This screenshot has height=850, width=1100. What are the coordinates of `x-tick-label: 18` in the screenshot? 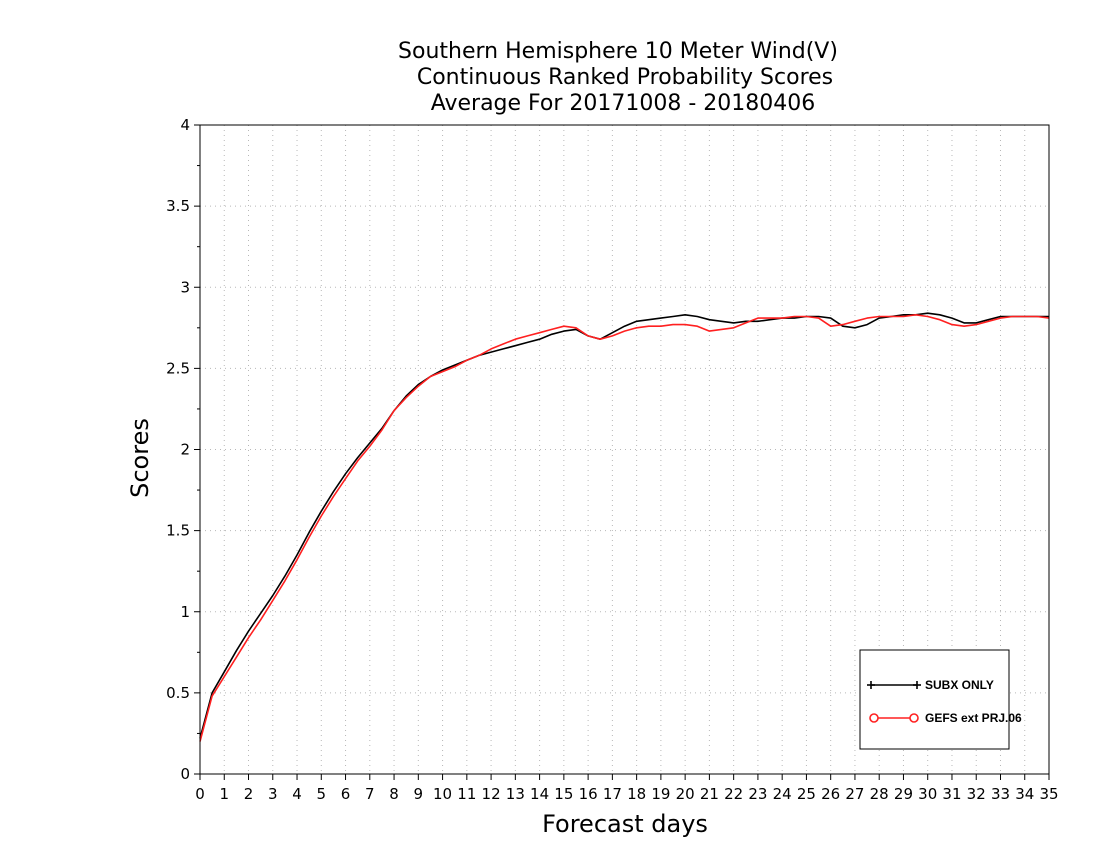 It's located at (636, 794).